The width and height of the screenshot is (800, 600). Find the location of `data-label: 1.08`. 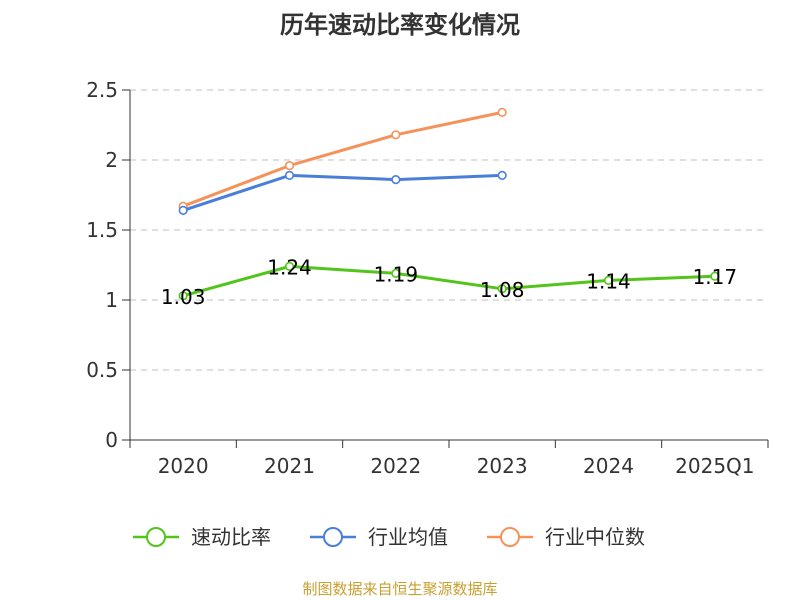

data-label: 1.08 is located at coordinates (502, 290).